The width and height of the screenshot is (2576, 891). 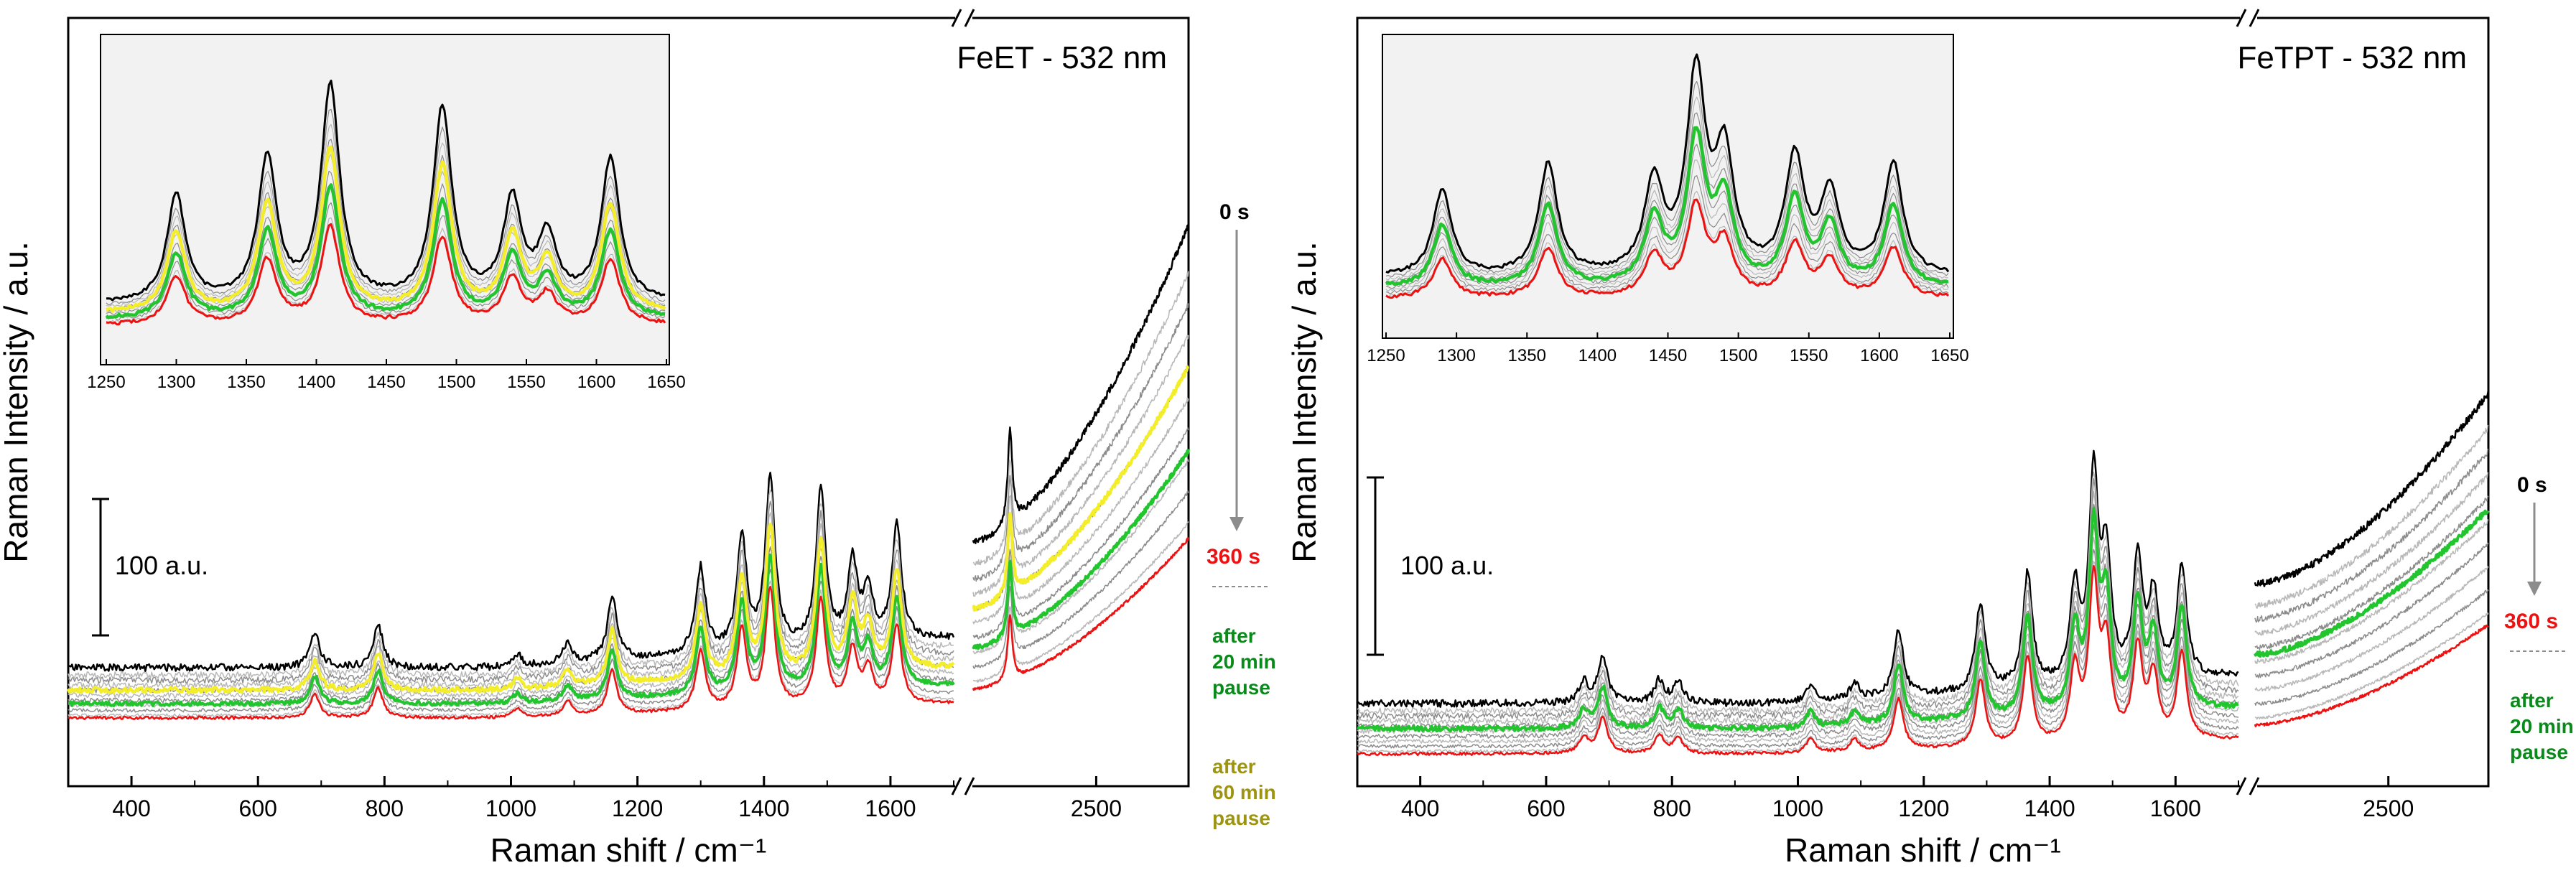 What do you see at coordinates (628, 850) in the screenshot?
I see `x-axis-label: Raman shift / cm⁻¹` at bounding box center [628, 850].